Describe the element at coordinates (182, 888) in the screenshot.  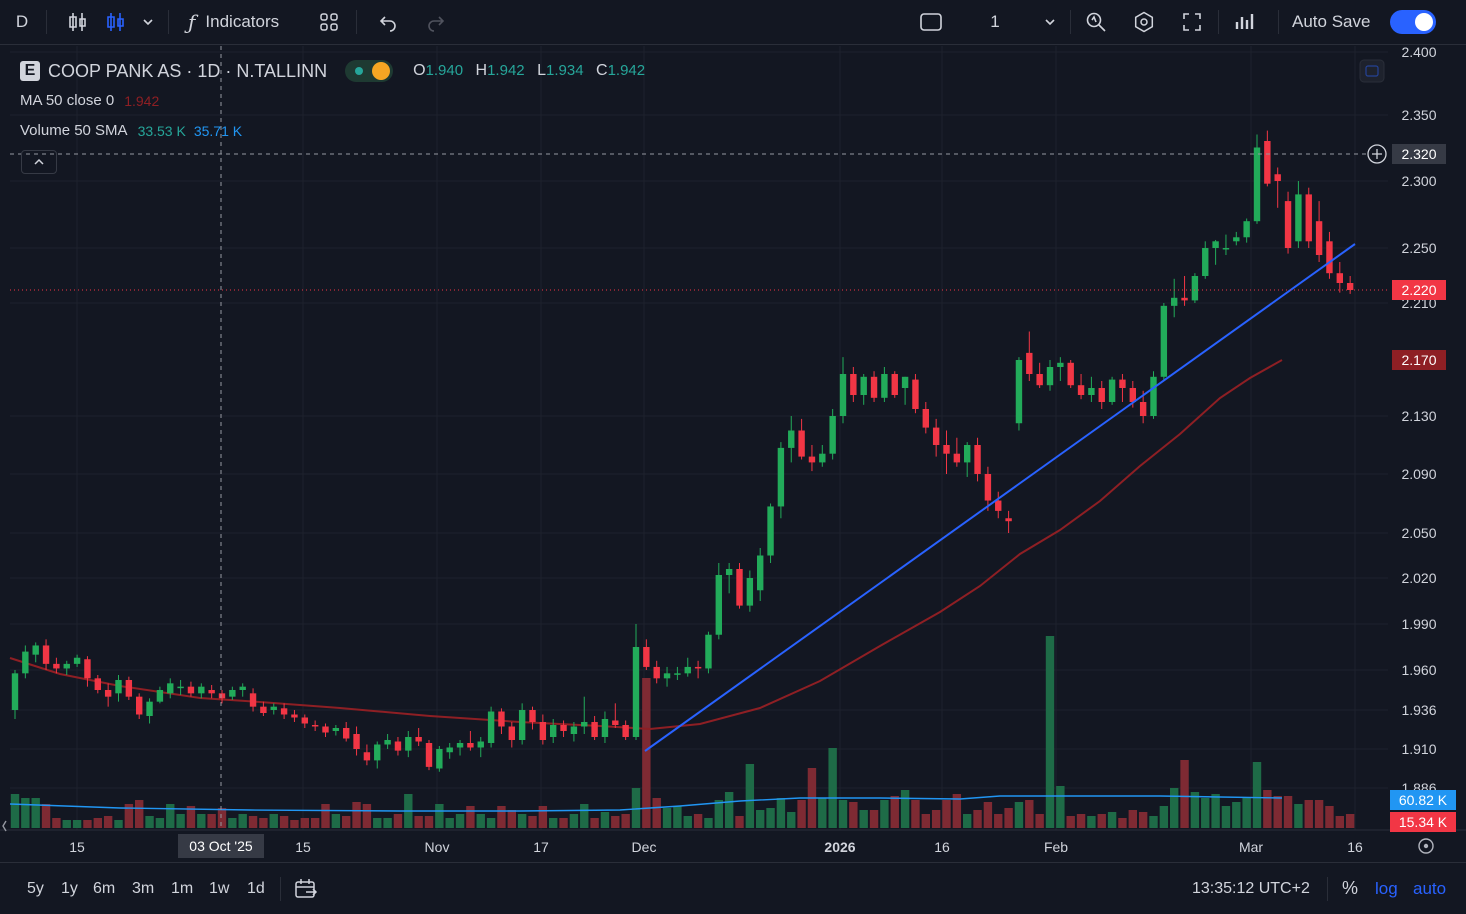
I see `range-1m: 1m` at that location.